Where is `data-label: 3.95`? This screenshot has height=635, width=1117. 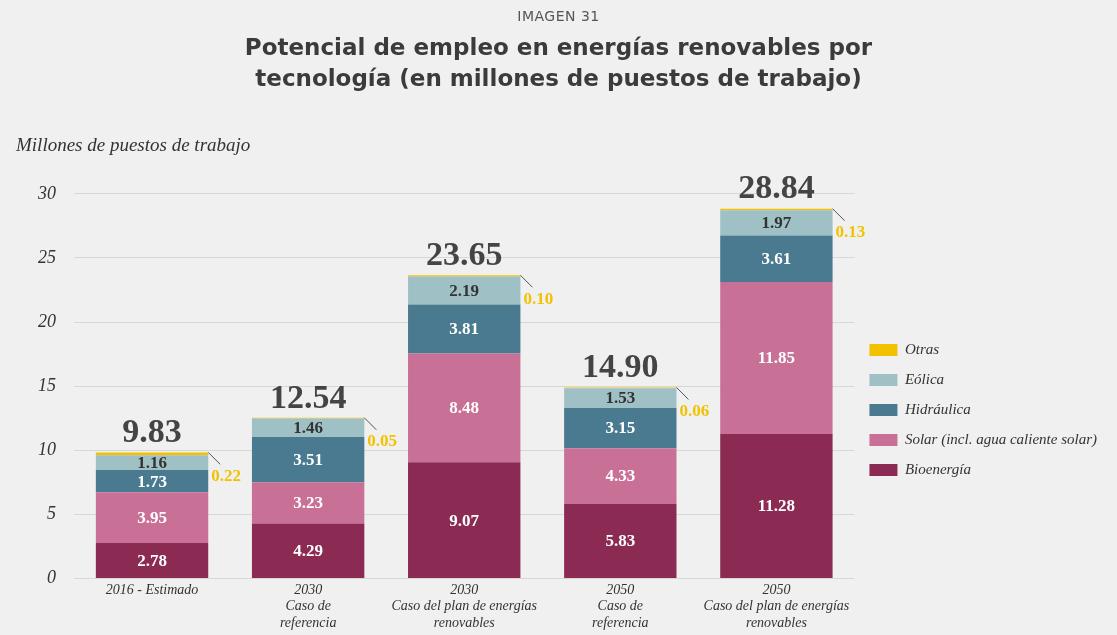
data-label: 3.95 is located at coordinates (152, 517).